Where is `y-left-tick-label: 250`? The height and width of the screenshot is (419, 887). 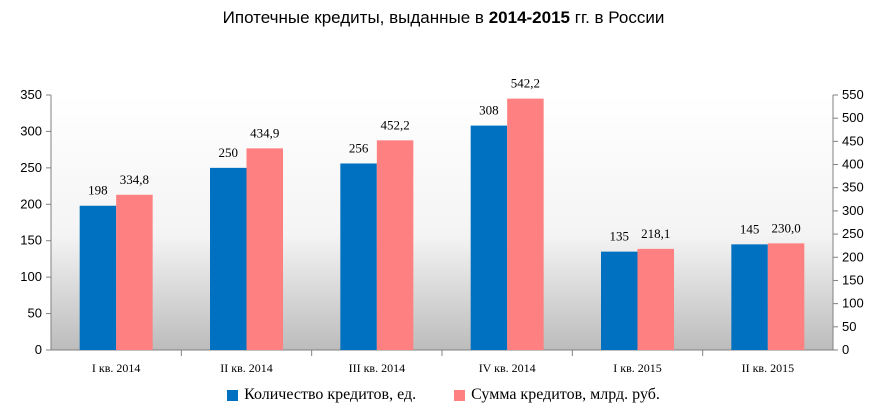 y-left-tick-label: 250 is located at coordinates (31, 167).